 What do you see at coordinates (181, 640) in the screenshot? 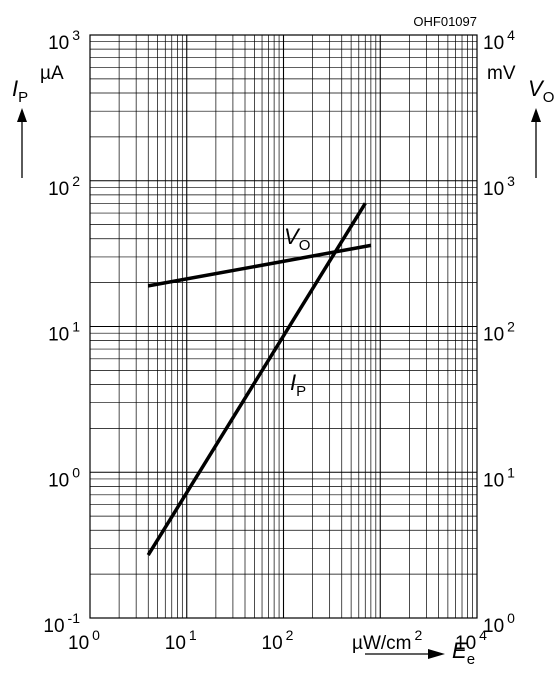
I see `x-tick-label: 10 1` at bounding box center [181, 640].